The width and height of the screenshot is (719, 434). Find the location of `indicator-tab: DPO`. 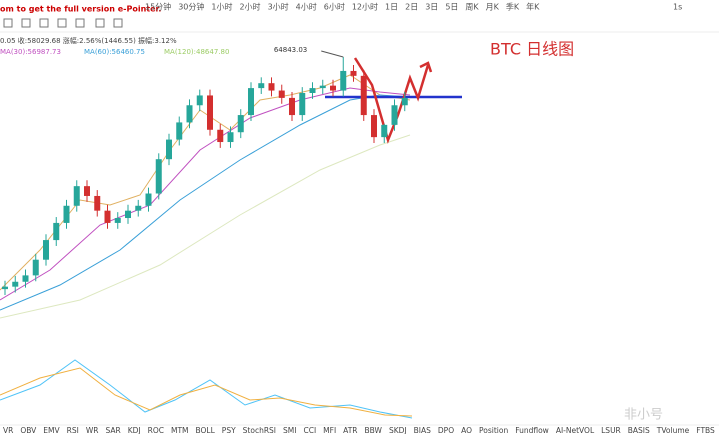

indicator-tab: DPO is located at coordinates (446, 430).